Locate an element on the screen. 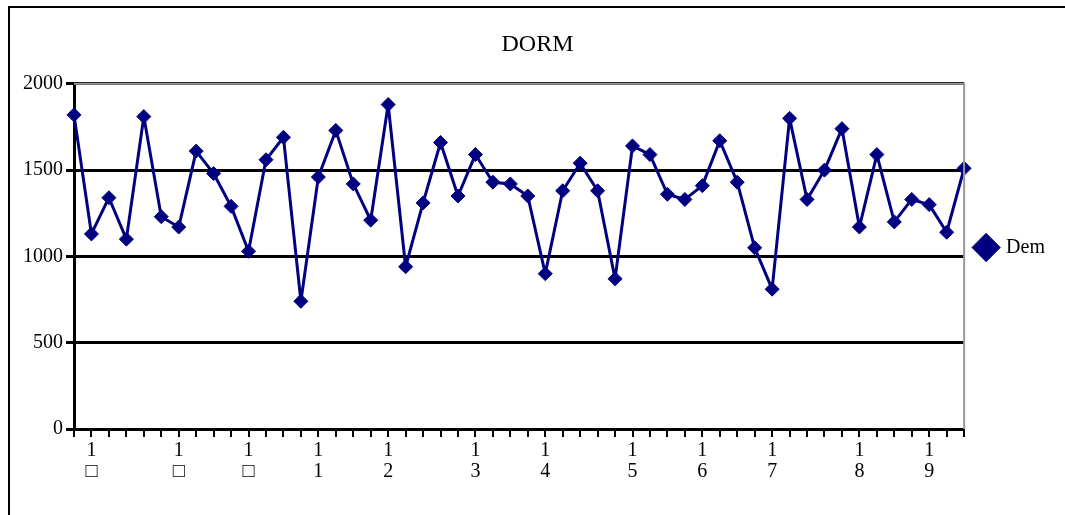 The width and height of the screenshot is (1065, 515). legend-label: Dem is located at coordinates (1026, 245).